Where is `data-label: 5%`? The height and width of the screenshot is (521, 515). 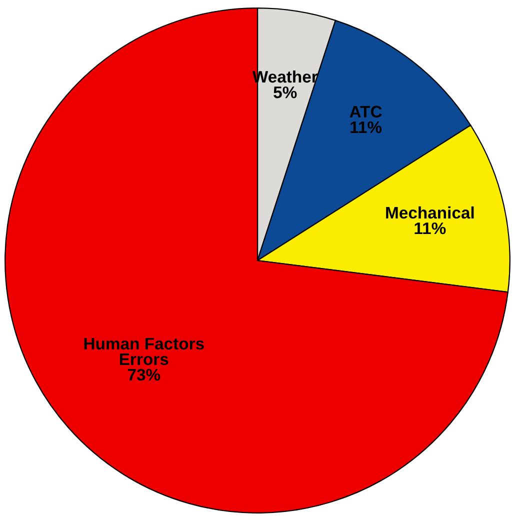 data-label: 5% is located at coordinates (285, 92).